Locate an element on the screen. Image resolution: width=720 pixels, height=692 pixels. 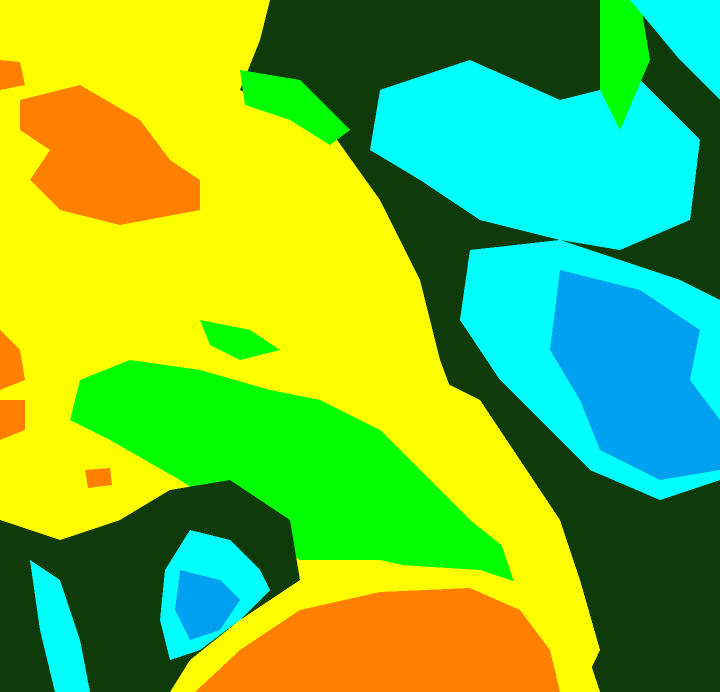
orange-patch-west-lower is located at coordinates (12, 420).